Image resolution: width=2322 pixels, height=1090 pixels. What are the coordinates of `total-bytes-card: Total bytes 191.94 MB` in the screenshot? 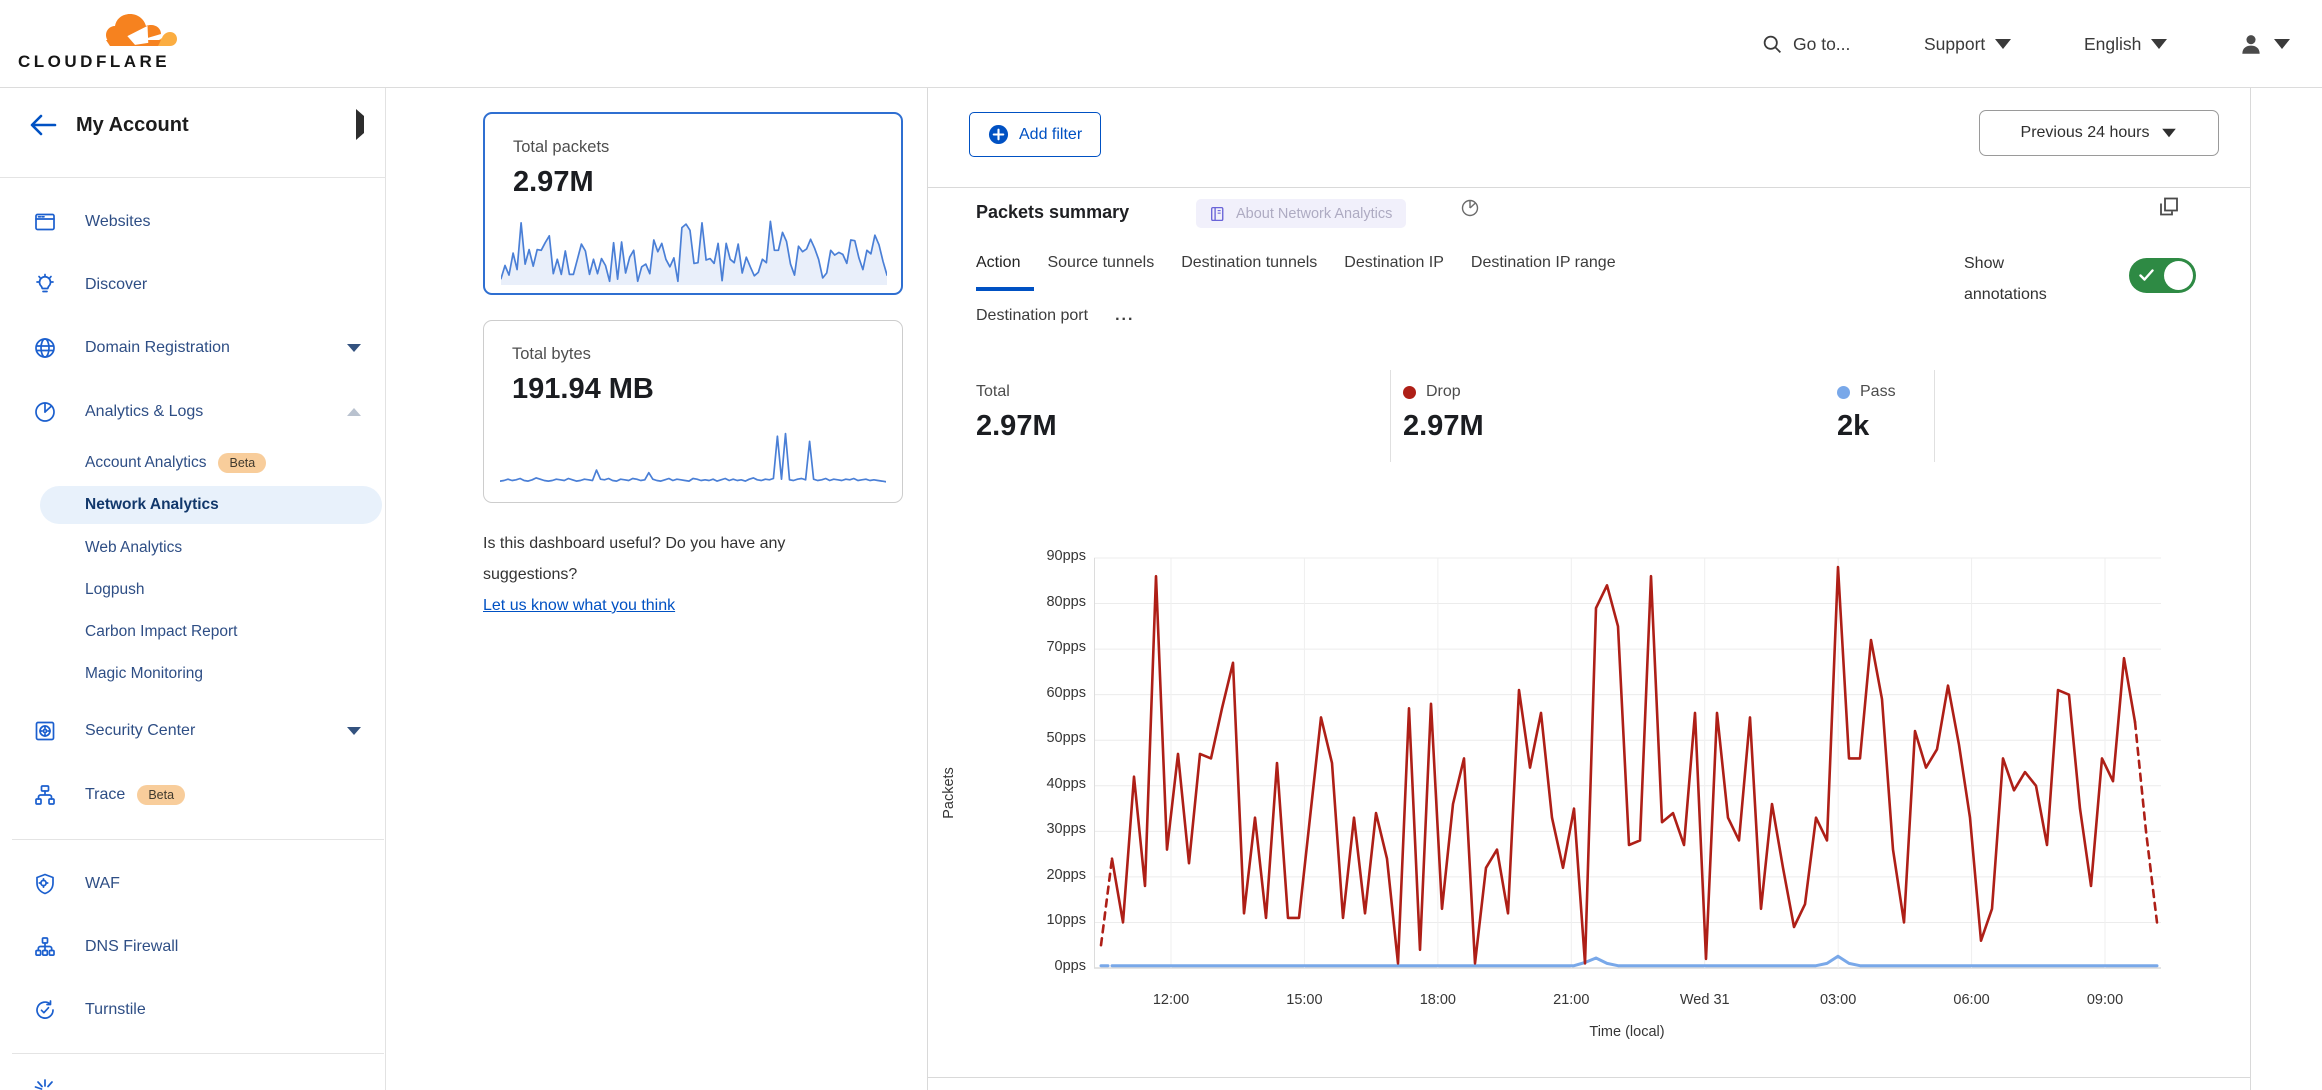 It's located at (693, 411).